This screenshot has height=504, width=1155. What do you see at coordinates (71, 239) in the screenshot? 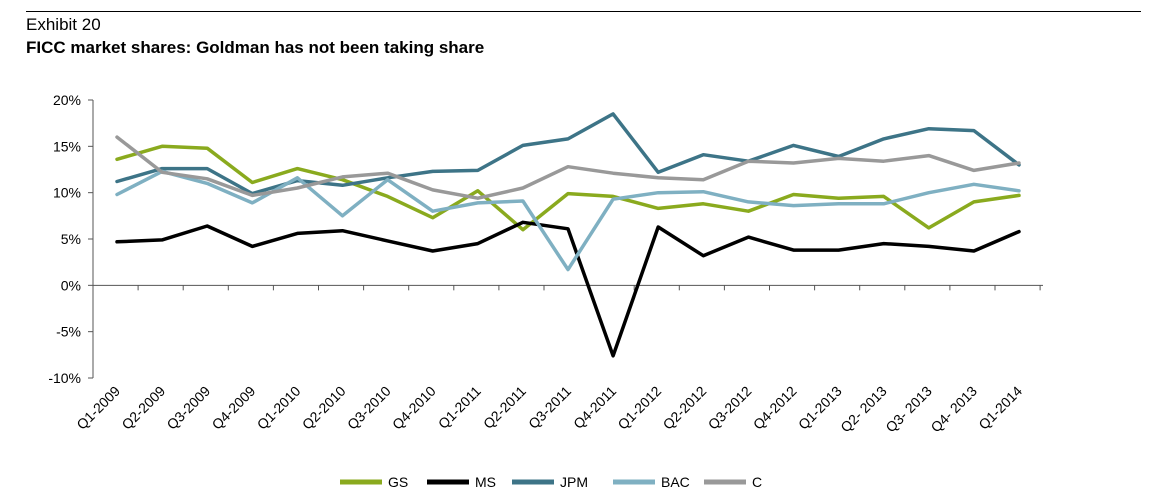
I see `y-tick-label: 5%` at bounding box center [71, 239].